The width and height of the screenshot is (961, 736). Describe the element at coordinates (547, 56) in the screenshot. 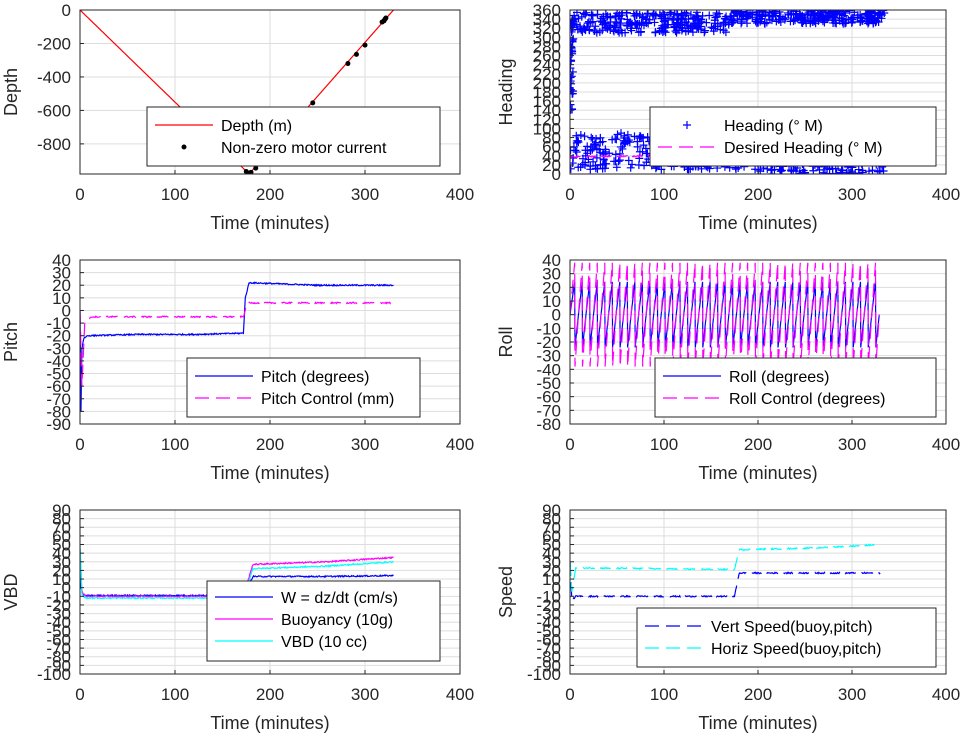

I see `y-tick-label: 260` at that location.